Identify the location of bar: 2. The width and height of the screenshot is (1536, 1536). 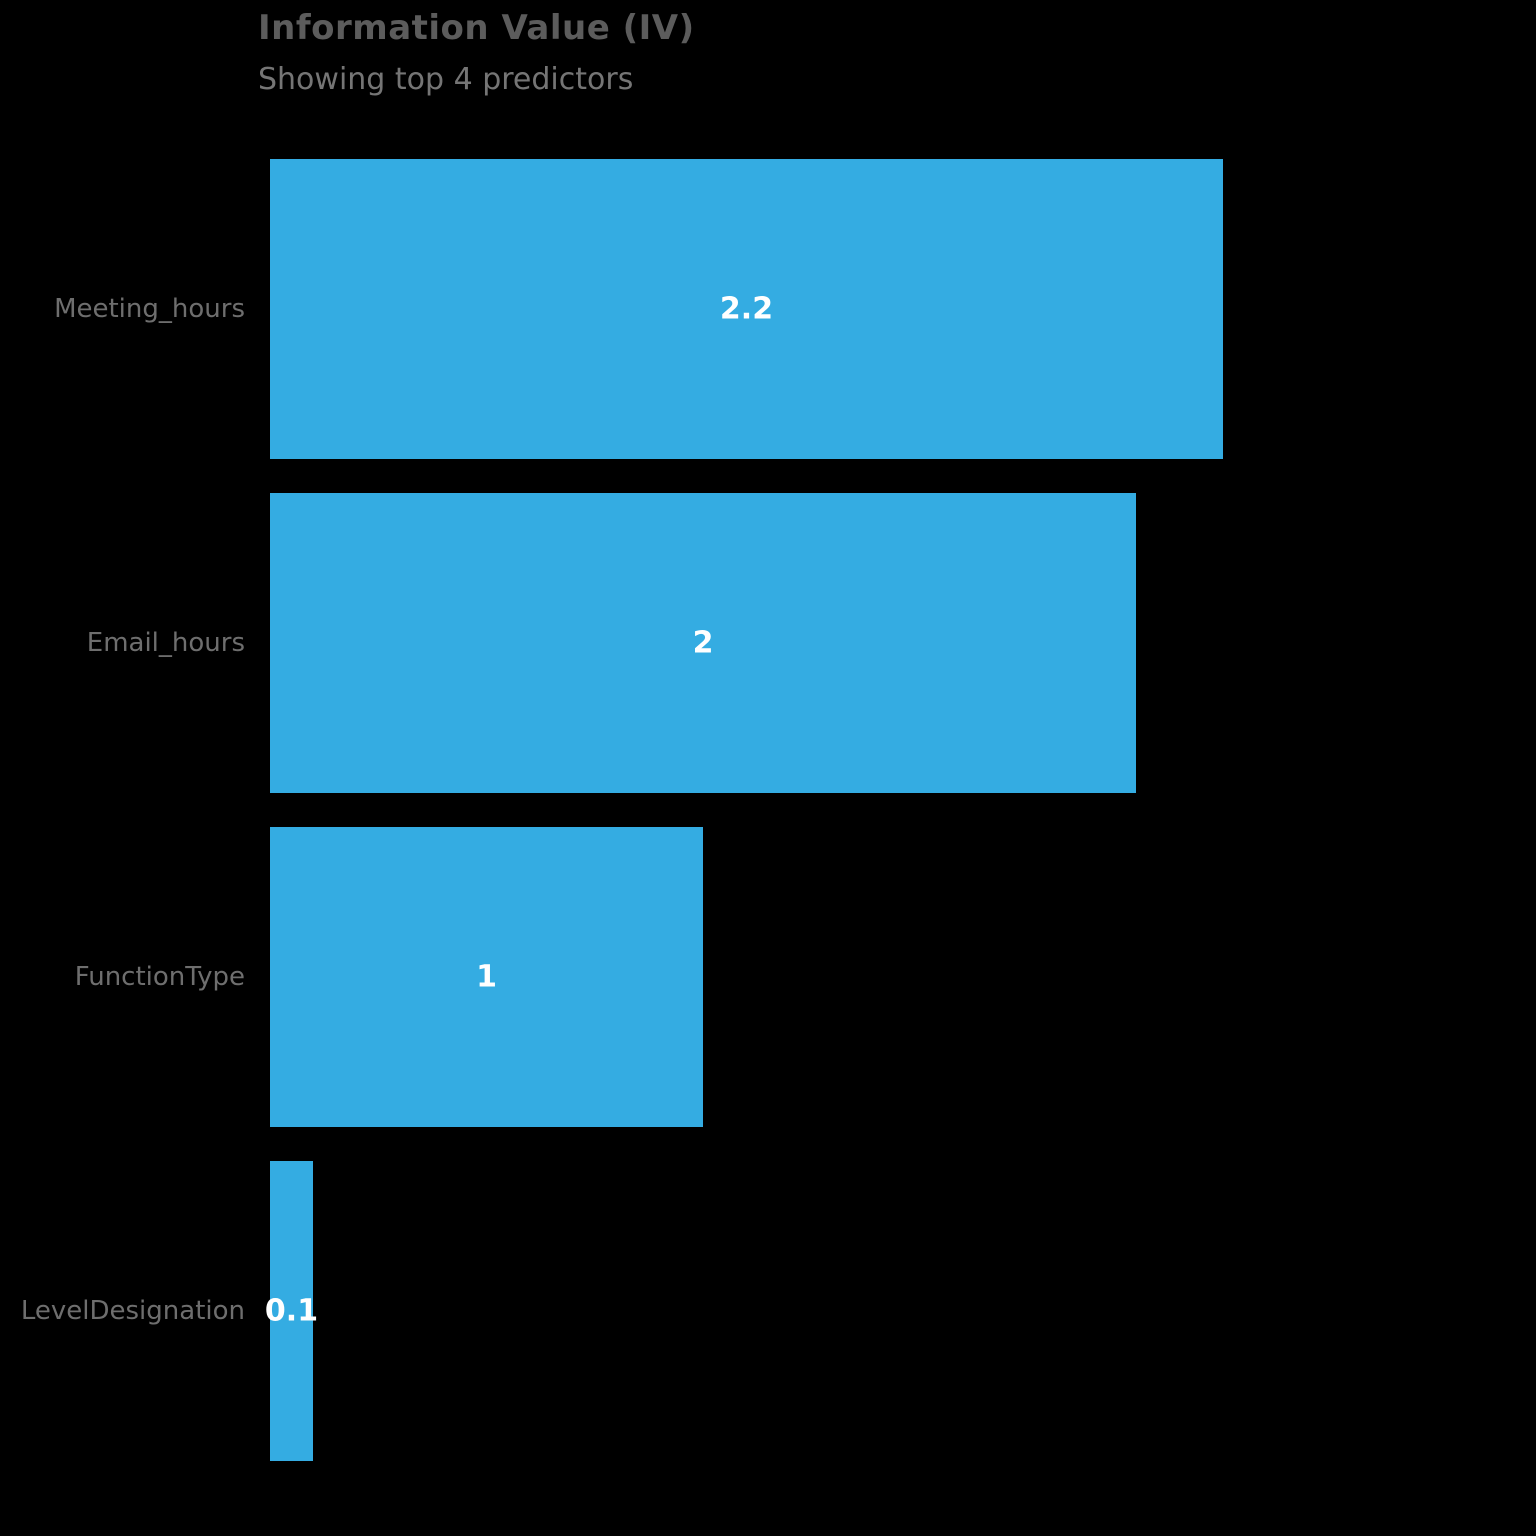
(703, 643).